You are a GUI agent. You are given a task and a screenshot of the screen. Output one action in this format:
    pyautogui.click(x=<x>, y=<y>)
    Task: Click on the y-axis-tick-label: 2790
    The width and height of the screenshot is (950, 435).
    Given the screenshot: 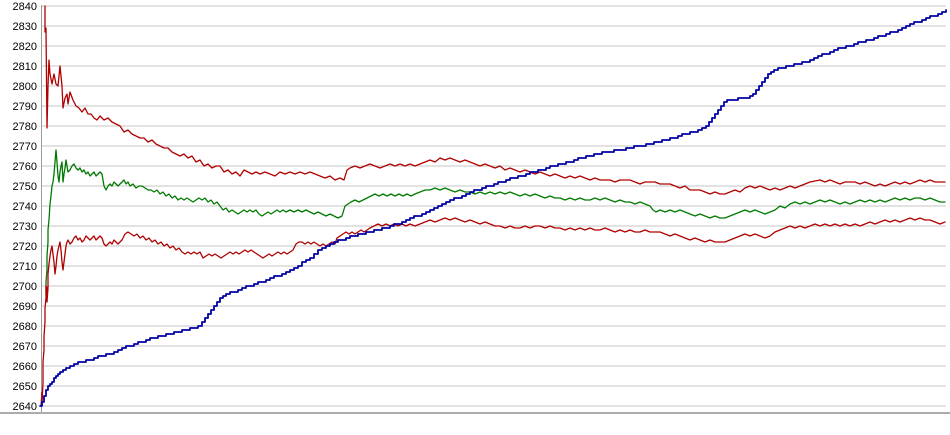 What is the action you would take?
    pyautogui.click(x=25, y=107)
    